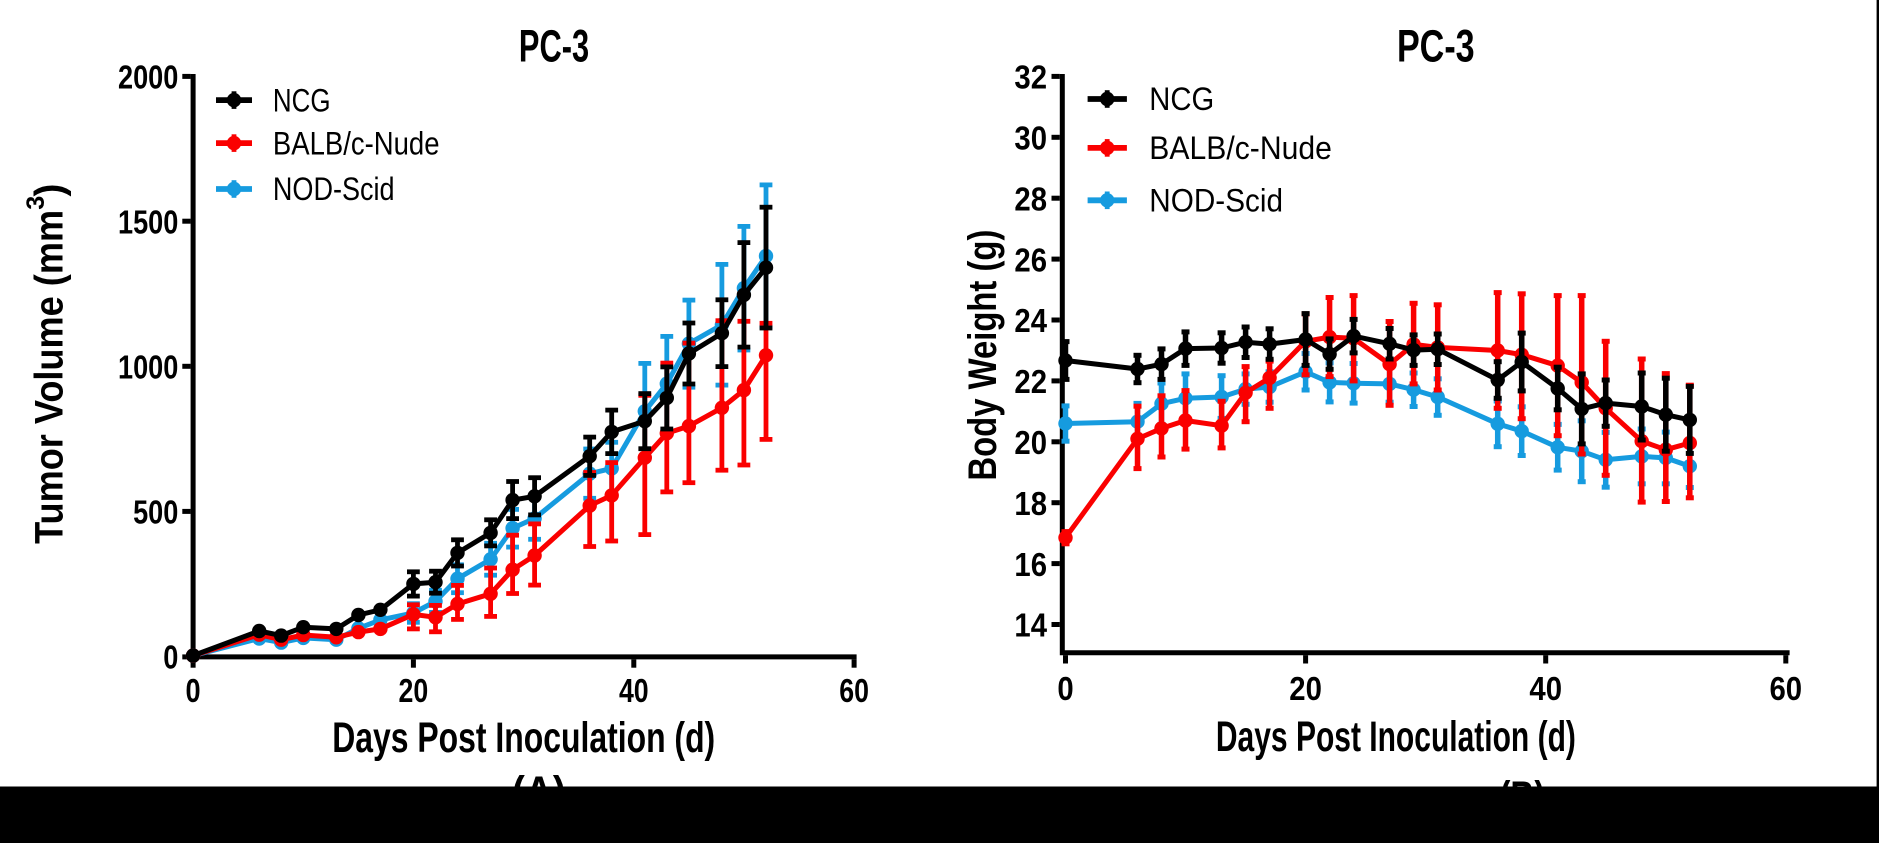 The width and height of the screenshot is (1879, 843). Describe the element at coordinates (148, 222) in the screenshot. I see `svg-text: 1500` at that location.